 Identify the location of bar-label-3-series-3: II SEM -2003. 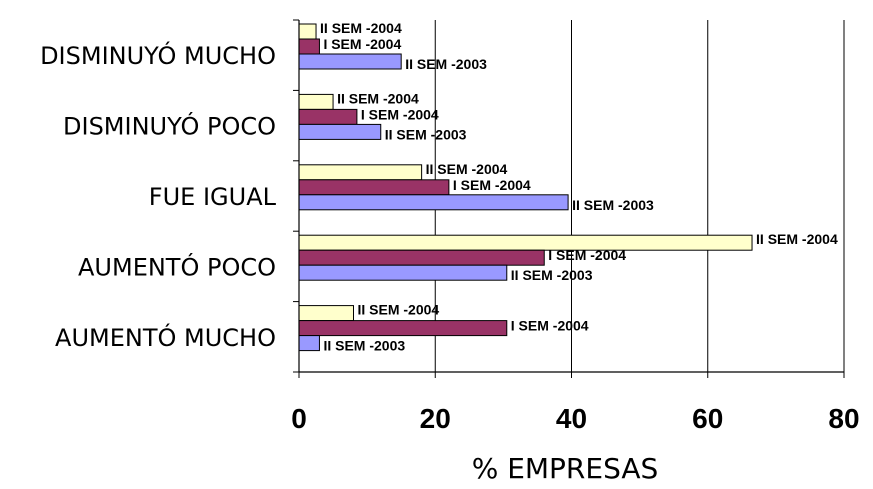
(613, 205).